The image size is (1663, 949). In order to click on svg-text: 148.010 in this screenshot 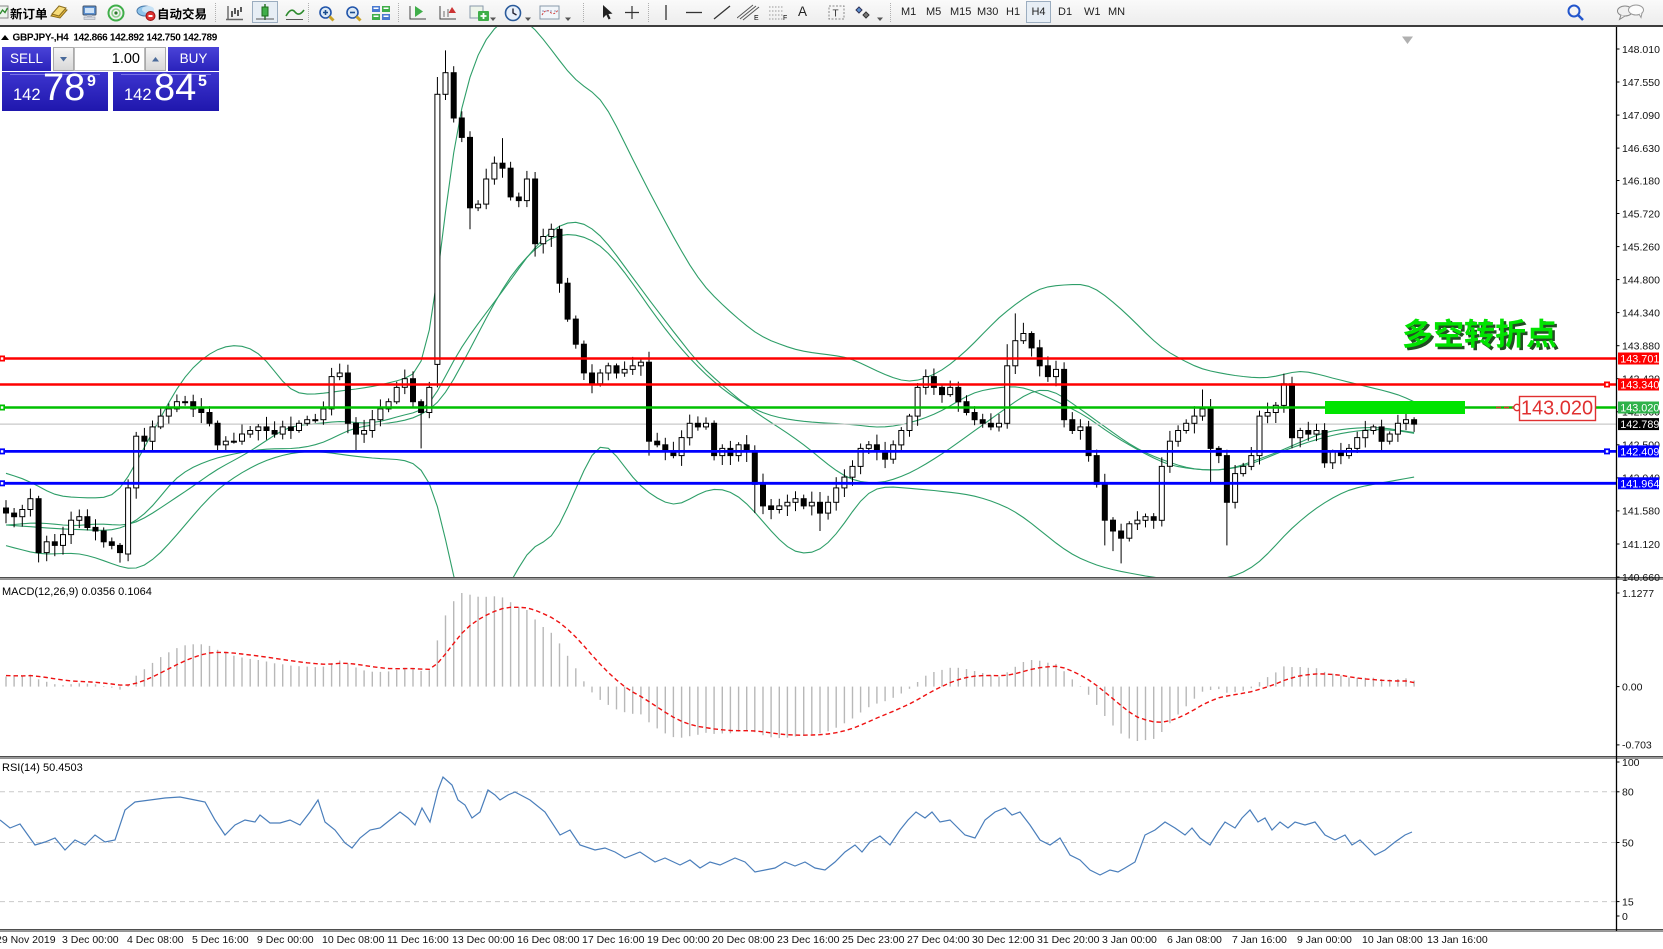, I will do `click(1641, 50)`.